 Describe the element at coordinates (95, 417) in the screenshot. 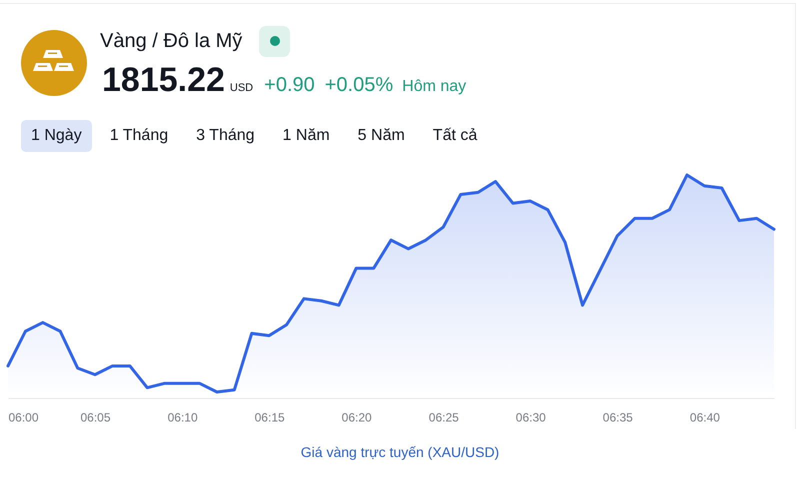

I see `x-tick-label: 06:05` at that location.